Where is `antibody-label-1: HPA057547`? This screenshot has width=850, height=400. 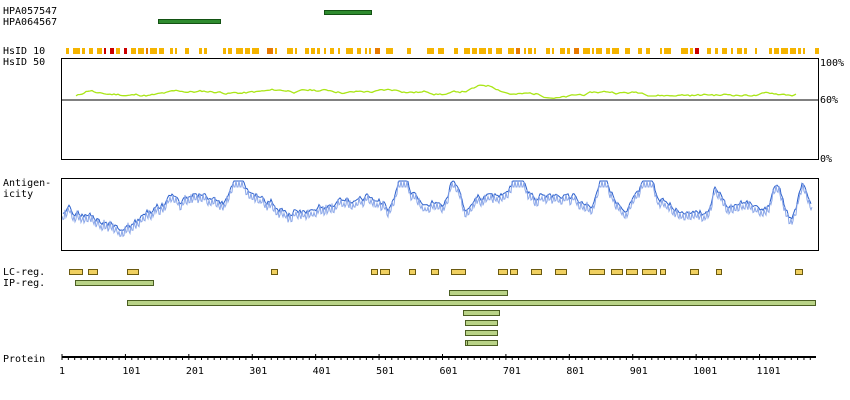 antibody-label-1: HPA057547 is located at coordinates (30, 11).